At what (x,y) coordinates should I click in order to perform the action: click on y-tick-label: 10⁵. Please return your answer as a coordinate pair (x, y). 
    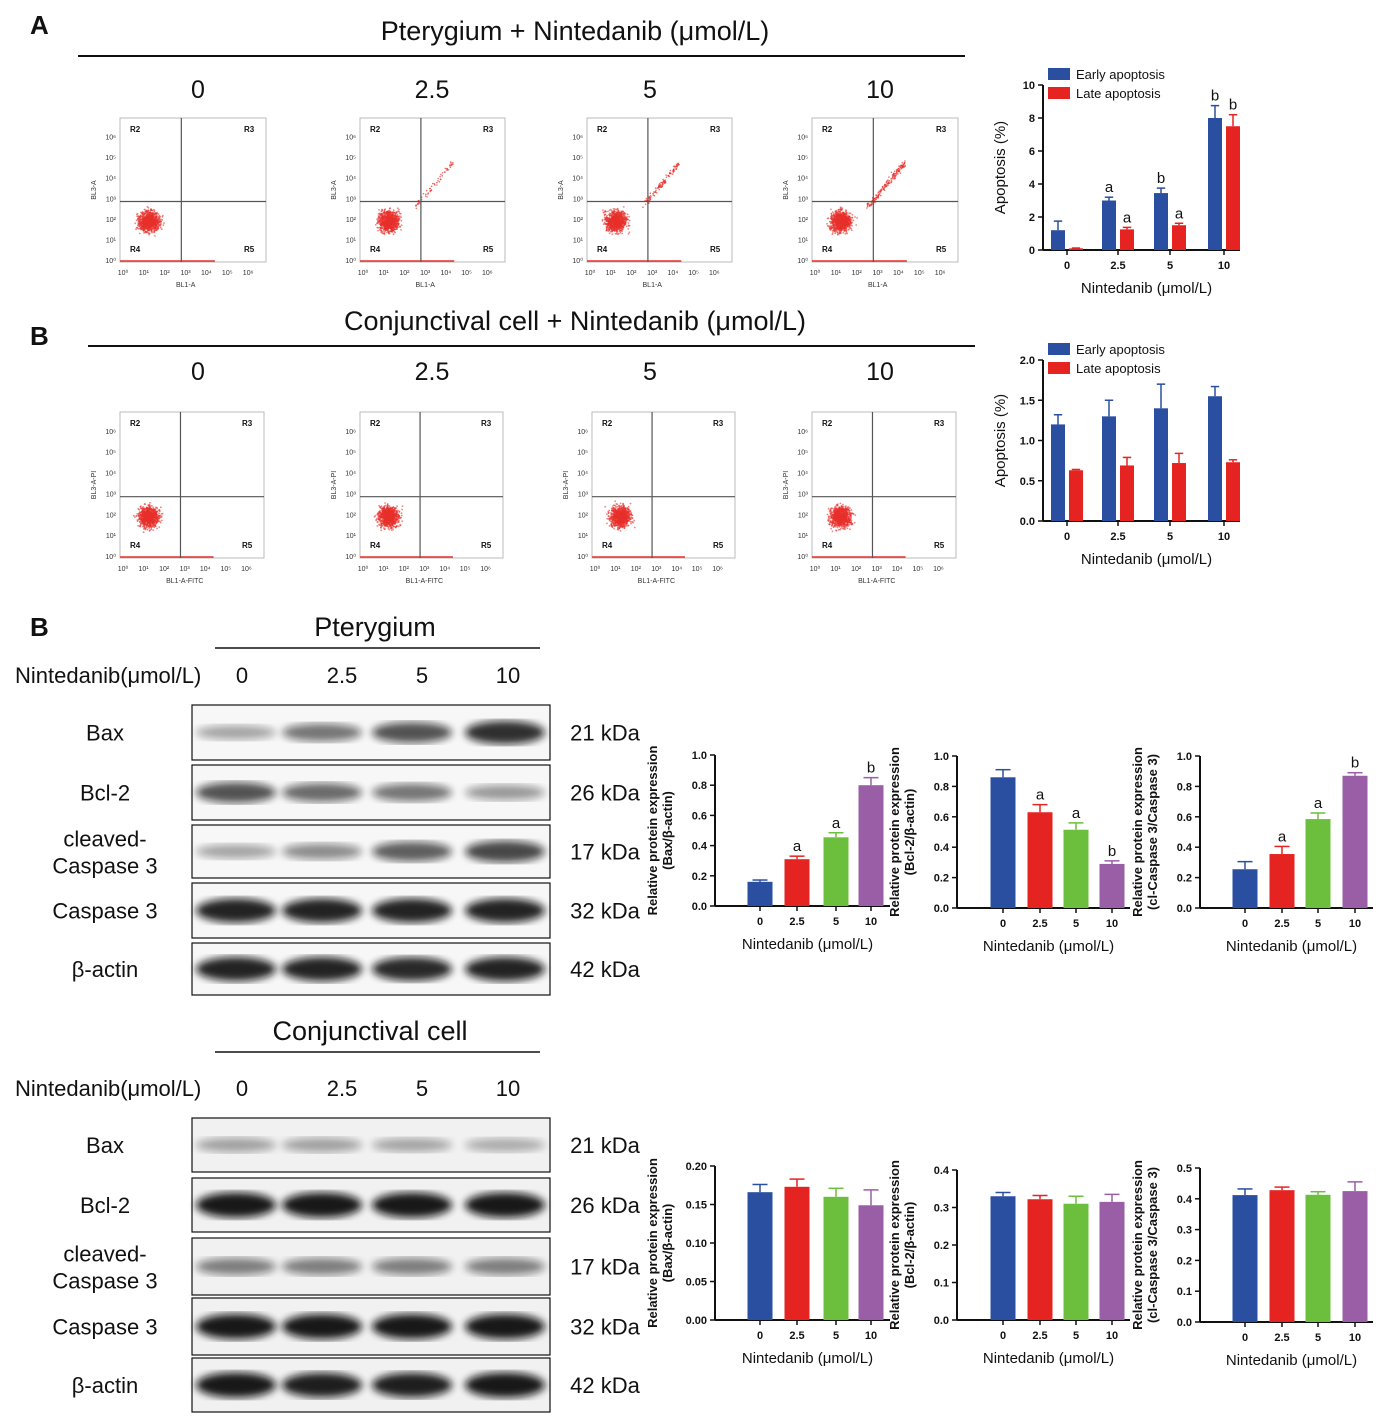
    Looking at the image, I should click on (577, 158).